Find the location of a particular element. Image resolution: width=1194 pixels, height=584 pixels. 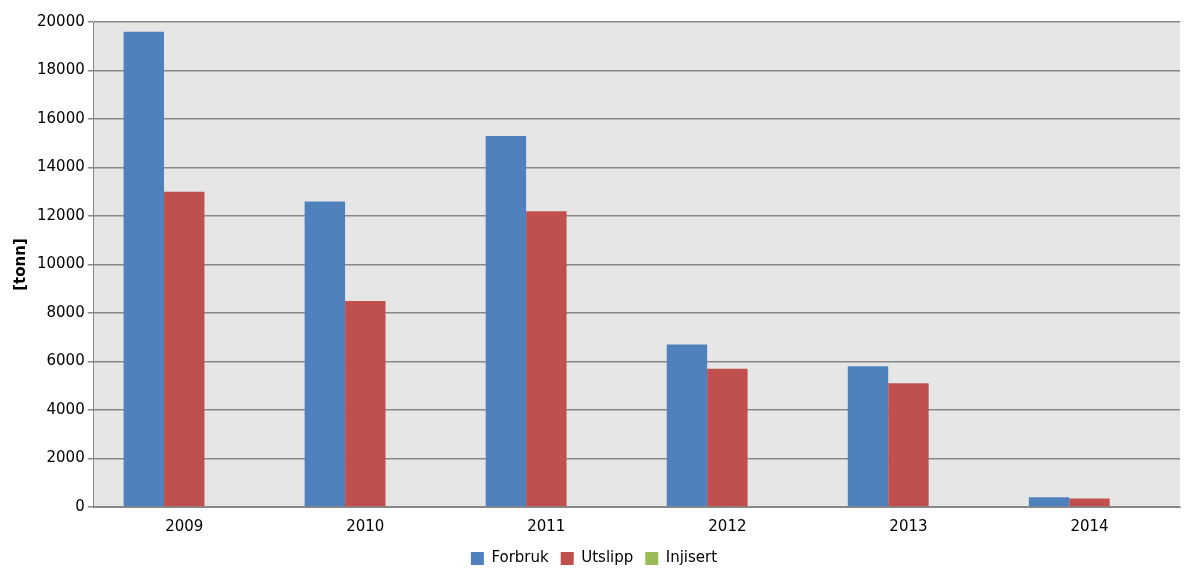

y-tick-label: 10000 is located at coordinates (61, 263).